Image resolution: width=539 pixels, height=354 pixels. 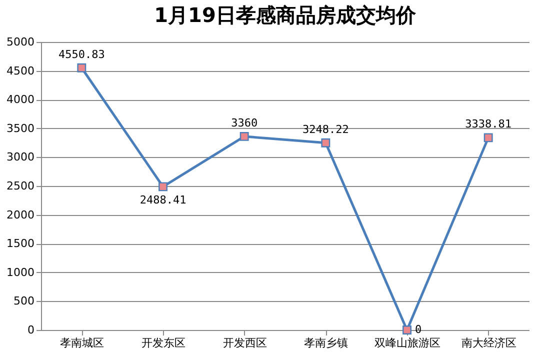 I want to click on y-tick-label: 2500, so click(x=20, y=186).